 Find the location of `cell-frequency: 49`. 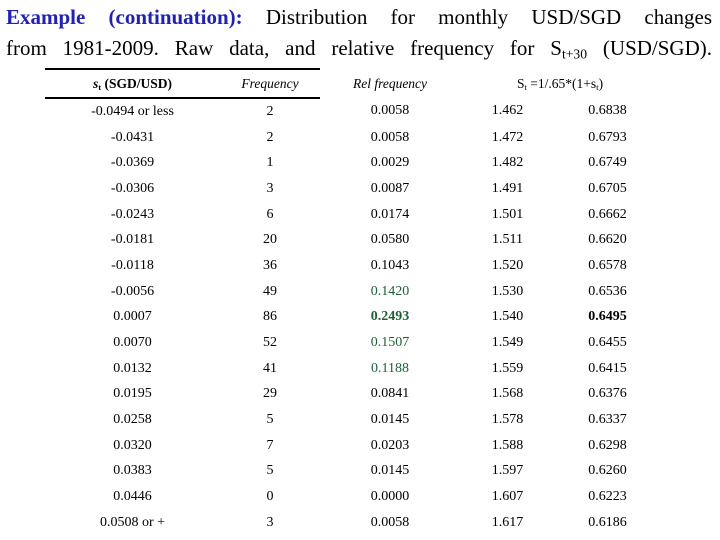

cell-frequency: 49 is located at coordinates (270, 291).